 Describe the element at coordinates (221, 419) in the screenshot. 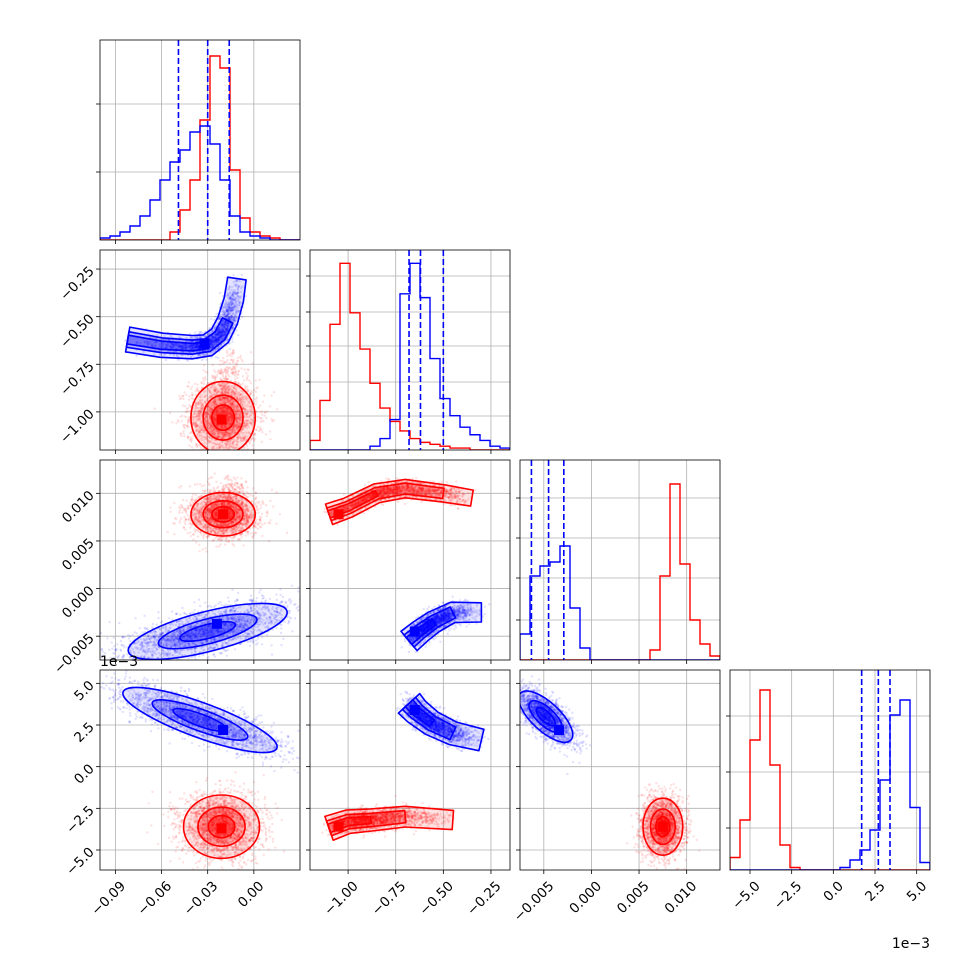

I see `density-peak` at that location.